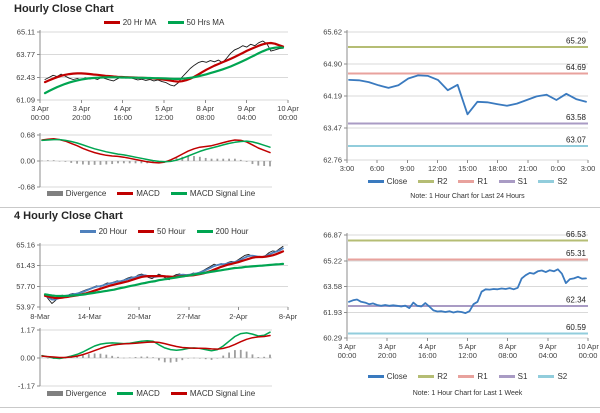 Image resolution: width=600 pixels, height=413 pixels. Describe the element at coordinates (332, 128) in the screenshot. I see `tick-label: 63.47` at that location.